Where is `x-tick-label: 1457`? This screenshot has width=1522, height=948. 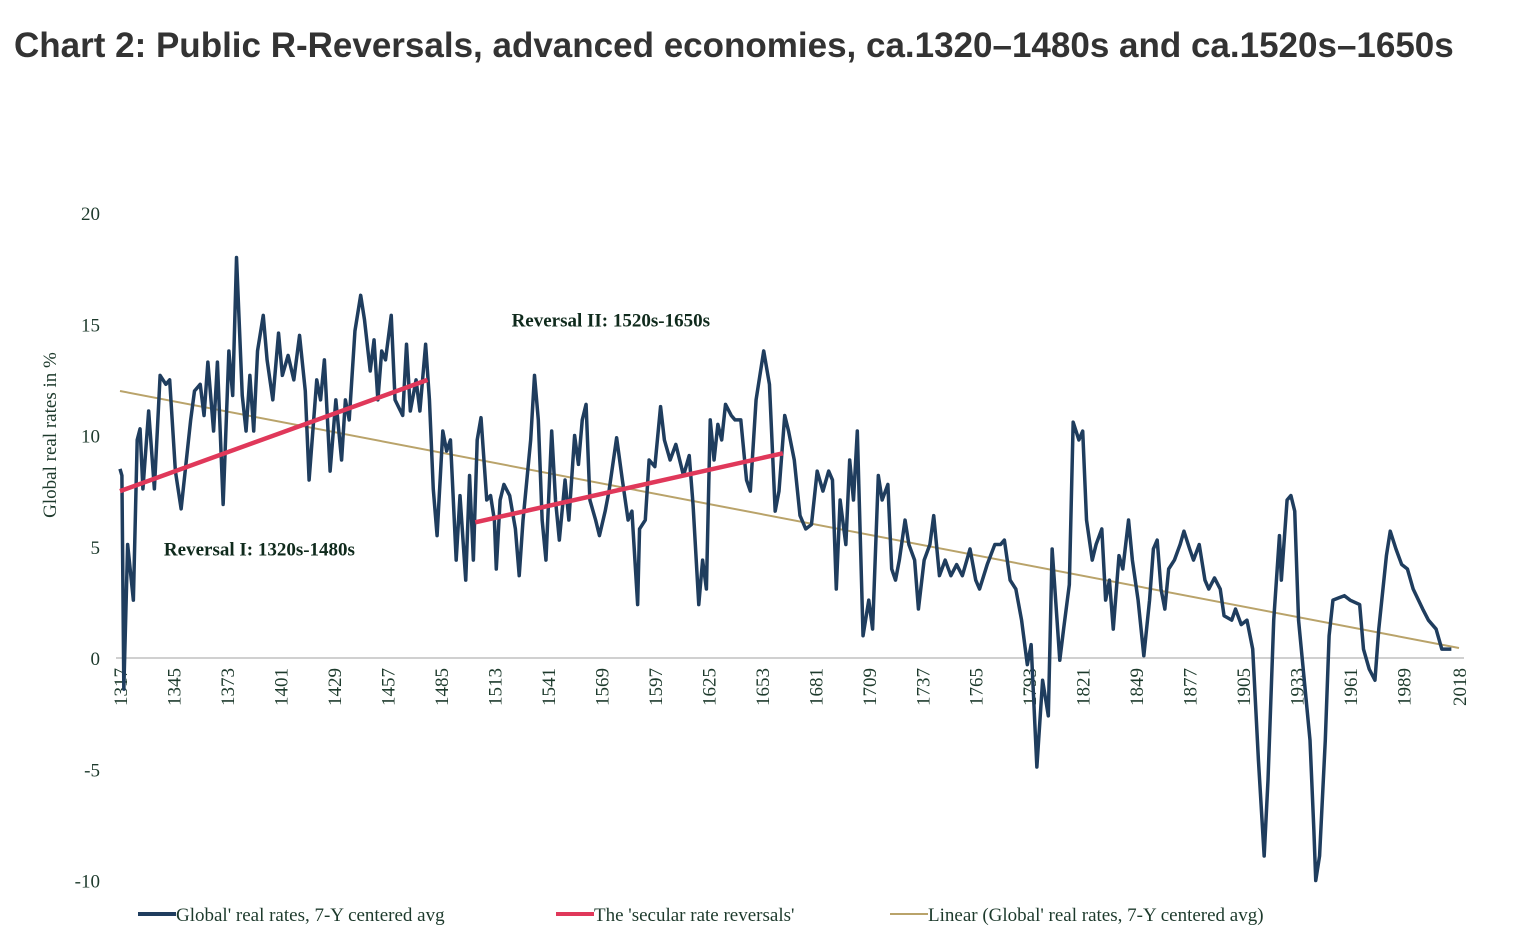 x-tick-label: 1457 is located at coordinates (388, 687).